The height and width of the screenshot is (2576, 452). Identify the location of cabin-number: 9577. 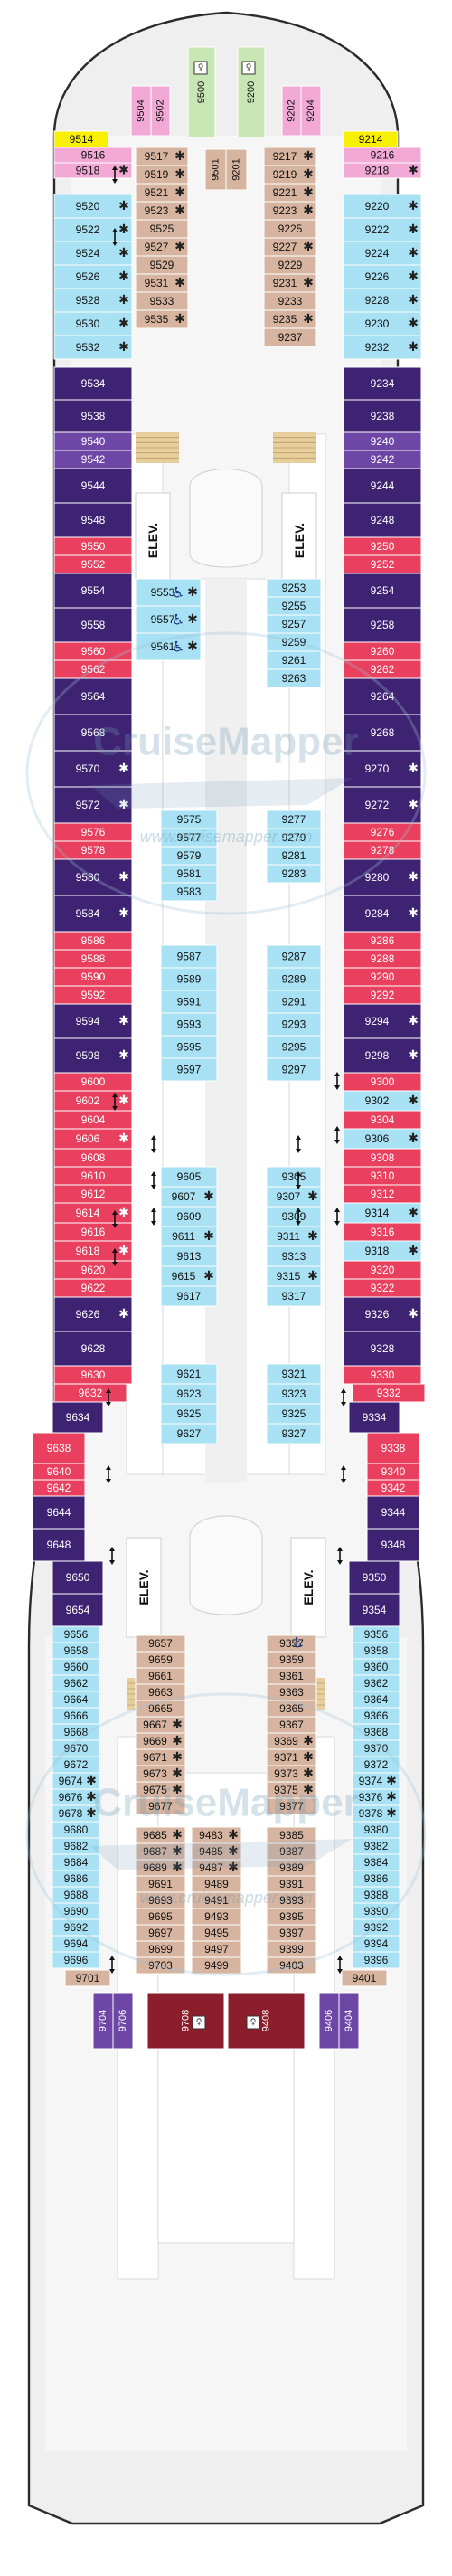
(189, 838).